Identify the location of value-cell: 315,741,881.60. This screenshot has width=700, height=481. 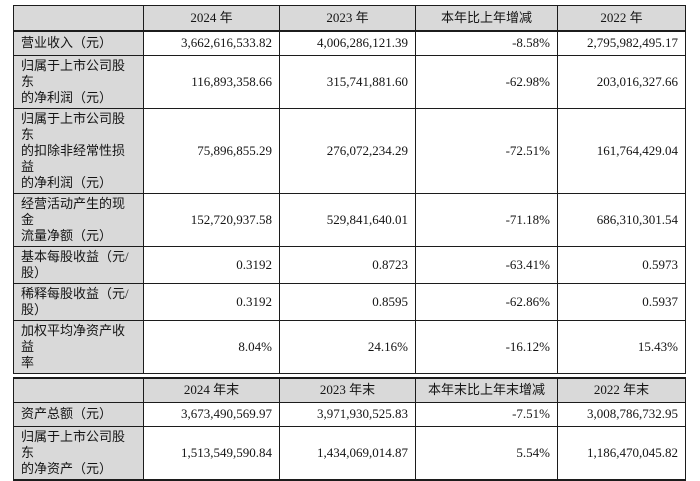
(347, 82).